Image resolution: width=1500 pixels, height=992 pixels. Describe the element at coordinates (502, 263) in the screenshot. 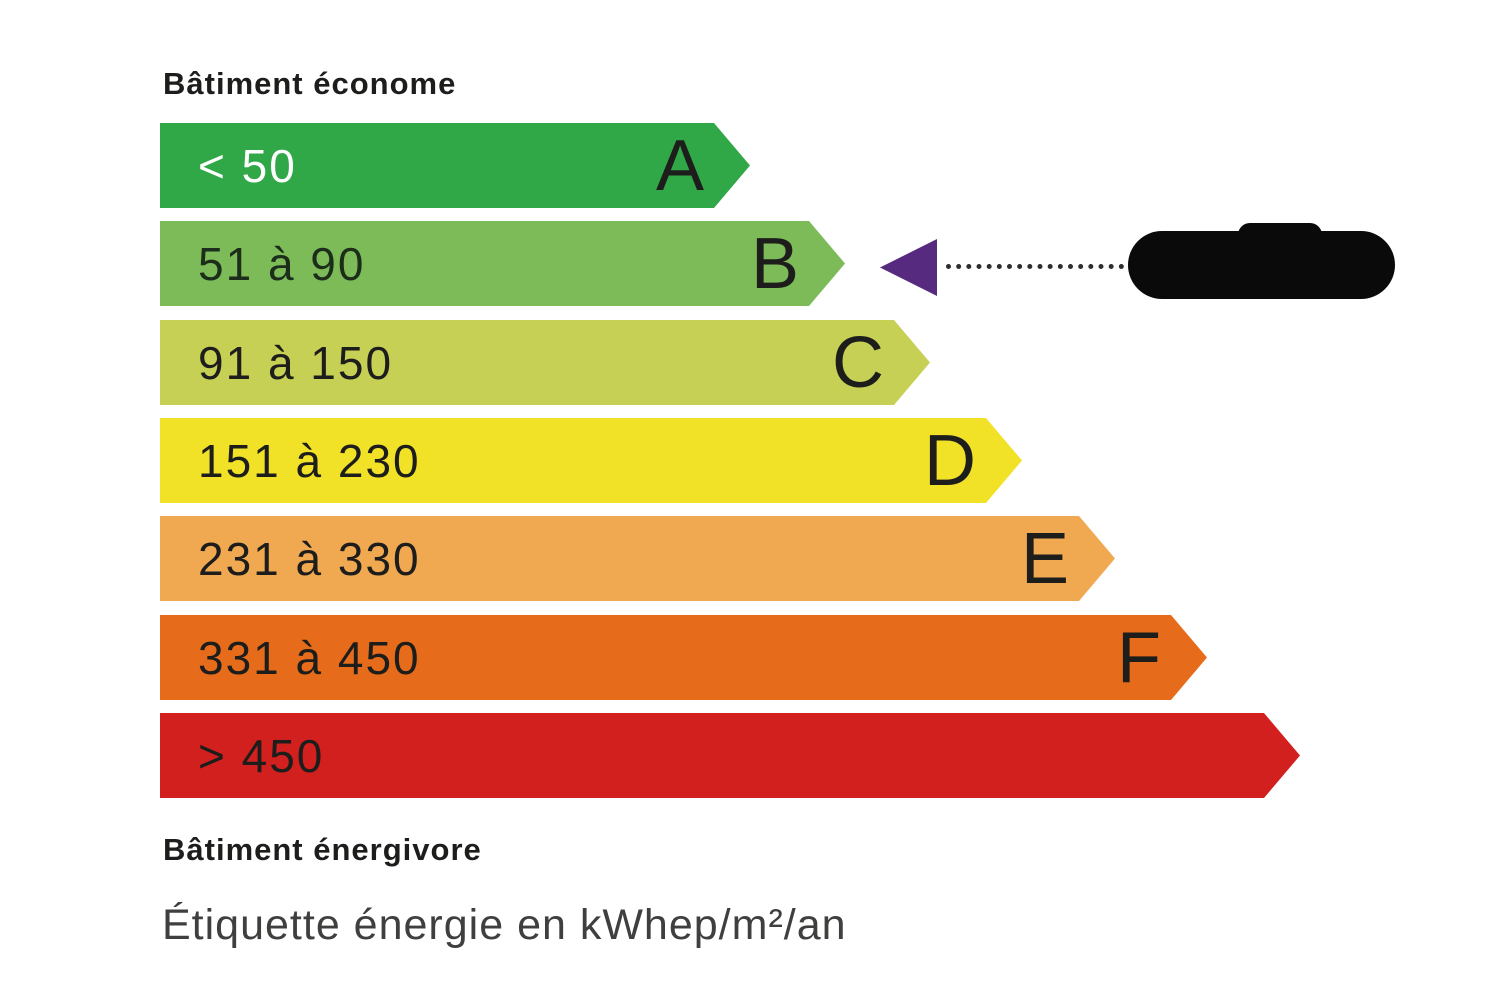

I see `energy-class-bar-b: 51 à 90 B` at that location.